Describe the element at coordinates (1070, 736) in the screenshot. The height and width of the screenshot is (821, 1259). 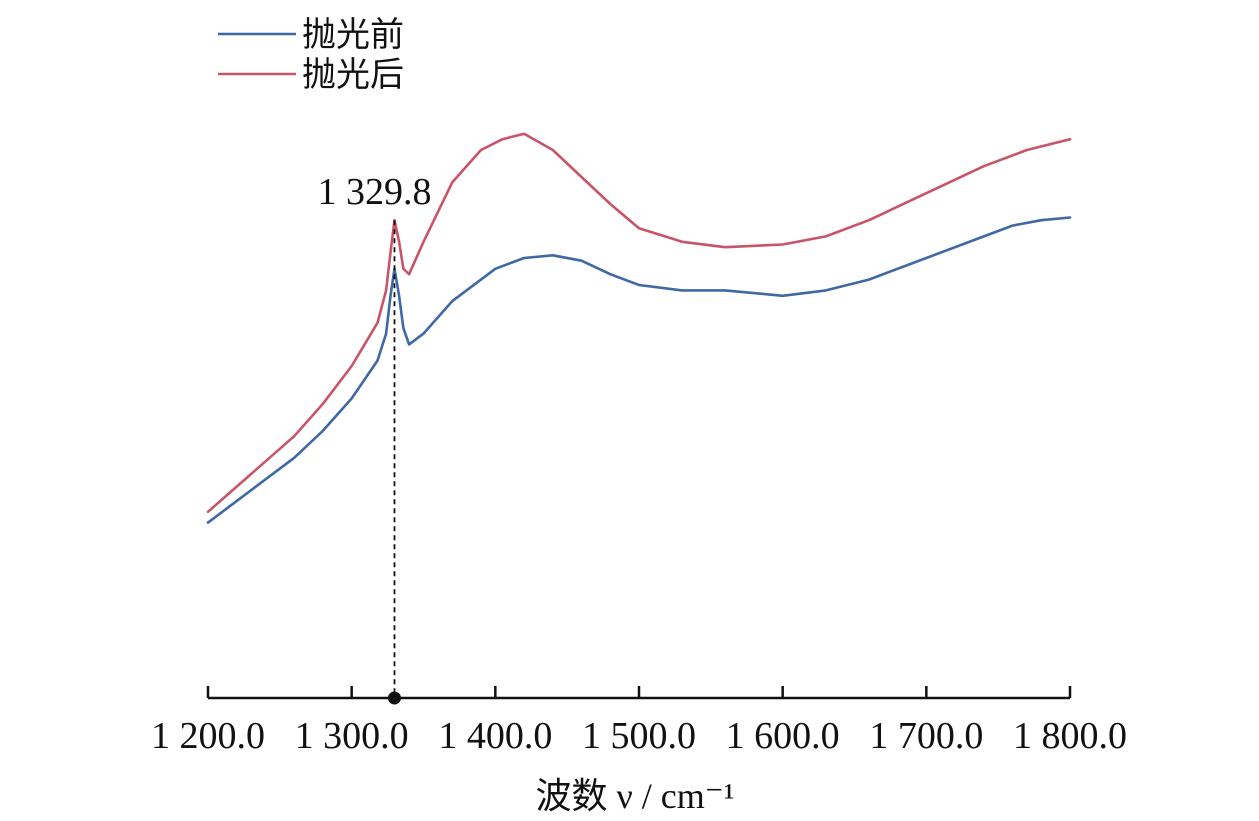
I see `x-tick-label: 1 800.0` at that location.